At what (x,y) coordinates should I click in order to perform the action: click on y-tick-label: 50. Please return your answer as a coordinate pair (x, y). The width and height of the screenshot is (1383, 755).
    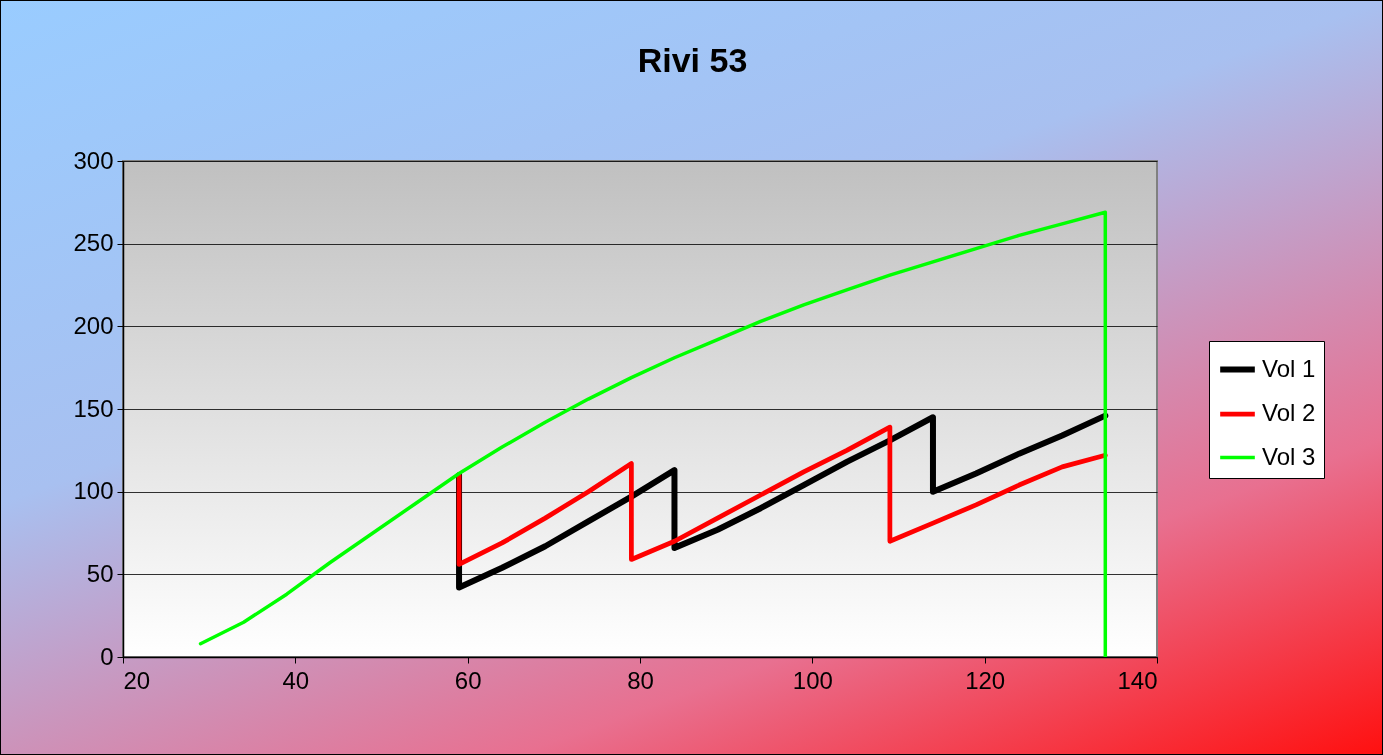
    Looking at the image, I should click on (100, 573).